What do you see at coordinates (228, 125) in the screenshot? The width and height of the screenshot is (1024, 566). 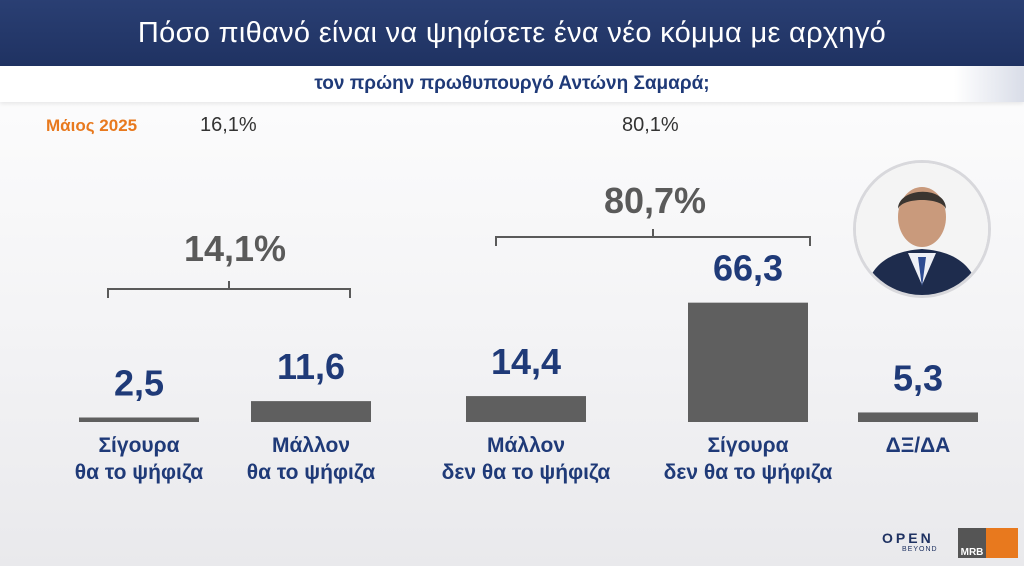 I see `comparison-positive-value: 16,1%` at bounding box center [228, 125].